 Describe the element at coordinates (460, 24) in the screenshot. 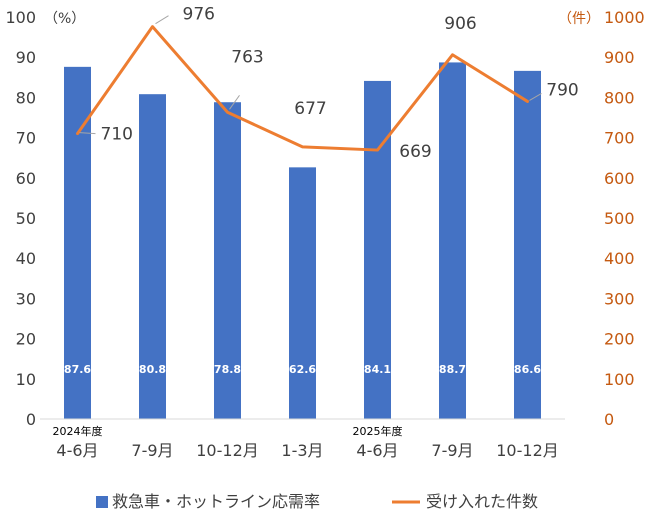

I see `line-value-label: 906` at that location.